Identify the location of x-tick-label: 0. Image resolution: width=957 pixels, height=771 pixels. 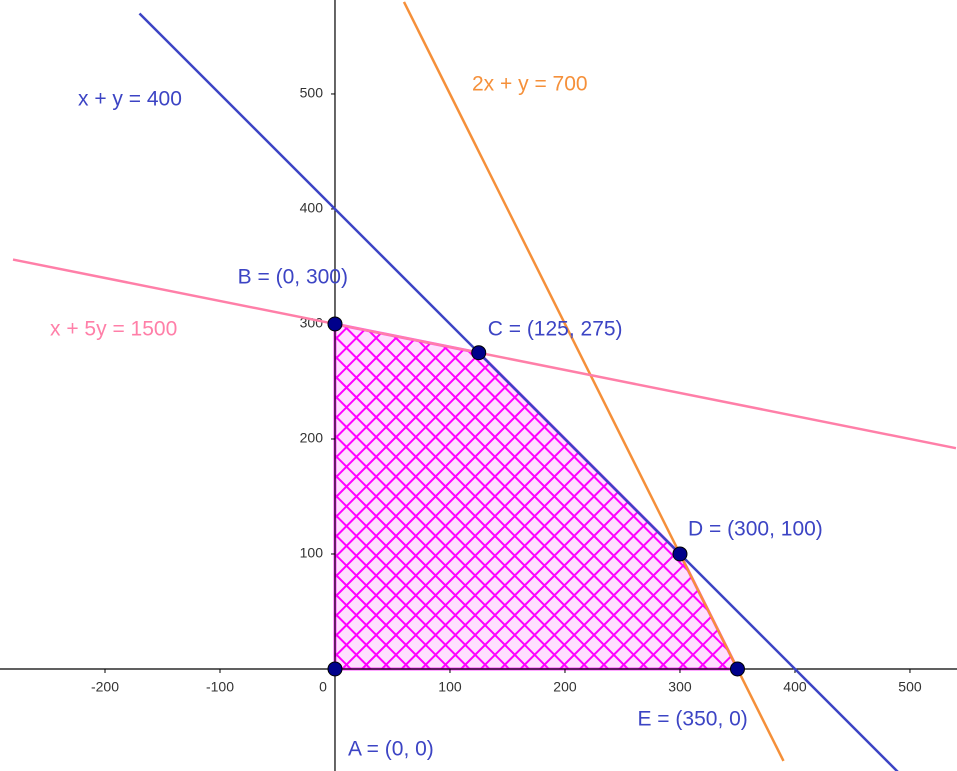
(323, 687).